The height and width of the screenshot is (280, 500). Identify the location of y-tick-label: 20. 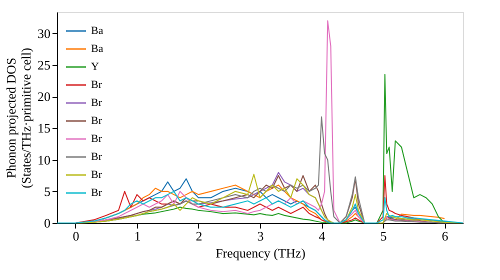
(44, 96).